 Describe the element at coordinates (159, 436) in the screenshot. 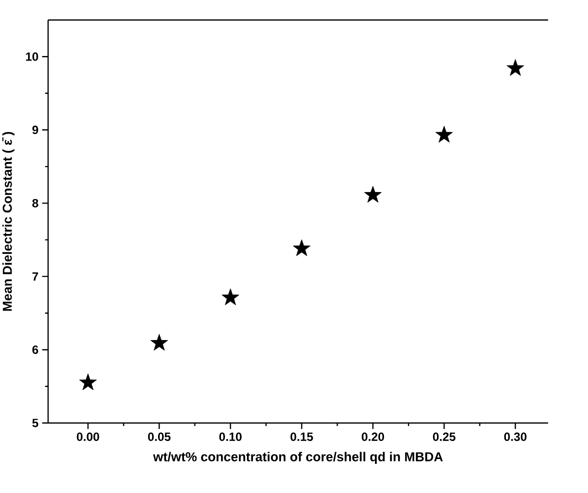

I see `x-tick-label: 0.05` at that location.